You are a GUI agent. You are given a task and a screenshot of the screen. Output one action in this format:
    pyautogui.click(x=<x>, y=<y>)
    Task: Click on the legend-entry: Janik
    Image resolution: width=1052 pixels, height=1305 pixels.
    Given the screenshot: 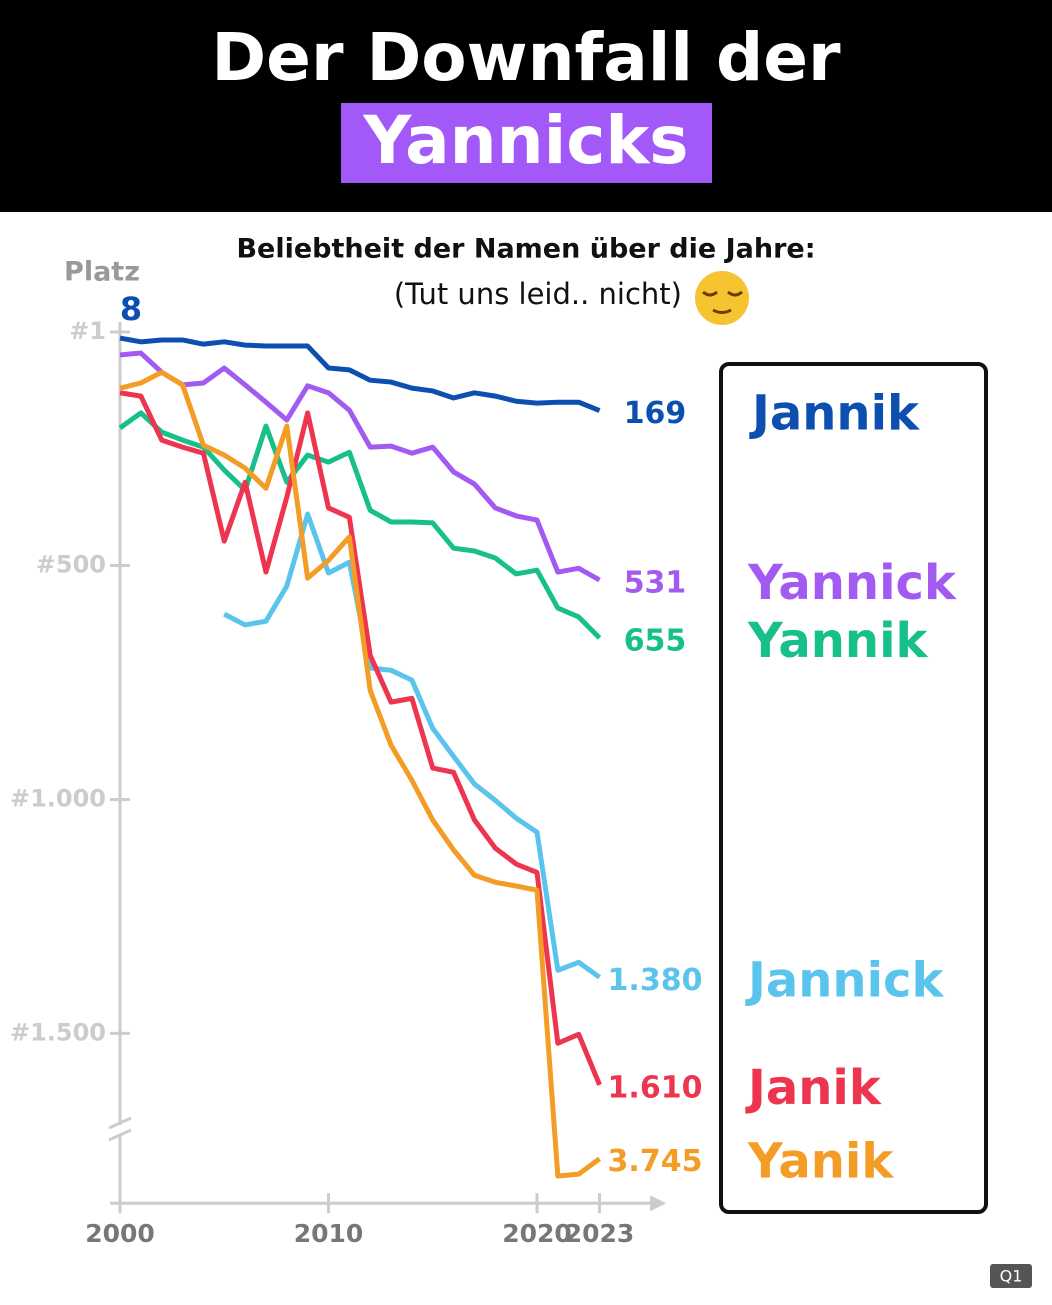 What is the action you would take?
    pyautogui.click(x=813, y=1088)
    